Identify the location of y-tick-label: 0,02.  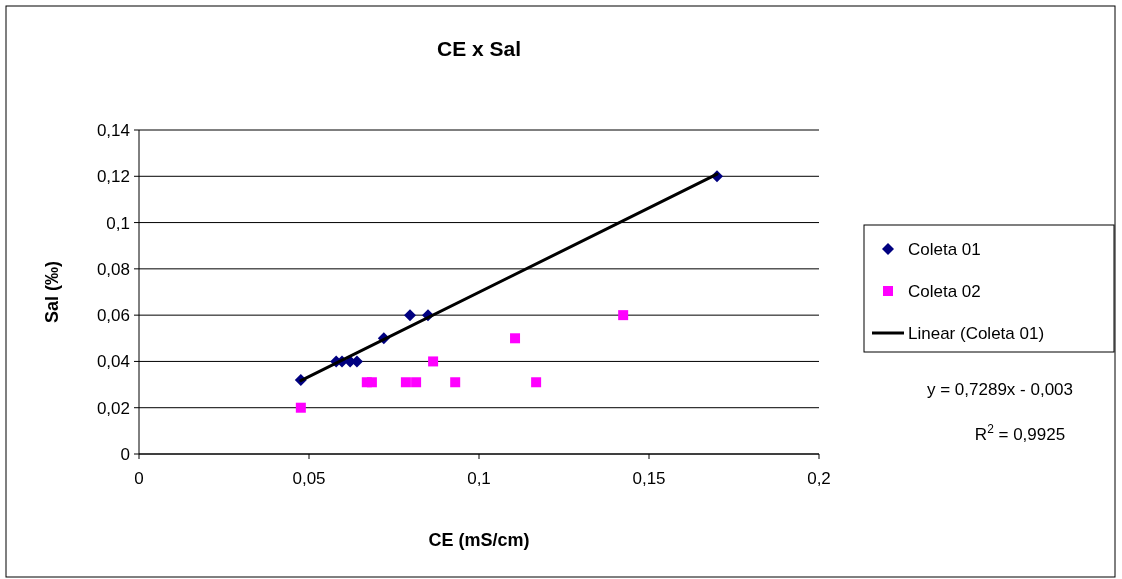
(113, 408).